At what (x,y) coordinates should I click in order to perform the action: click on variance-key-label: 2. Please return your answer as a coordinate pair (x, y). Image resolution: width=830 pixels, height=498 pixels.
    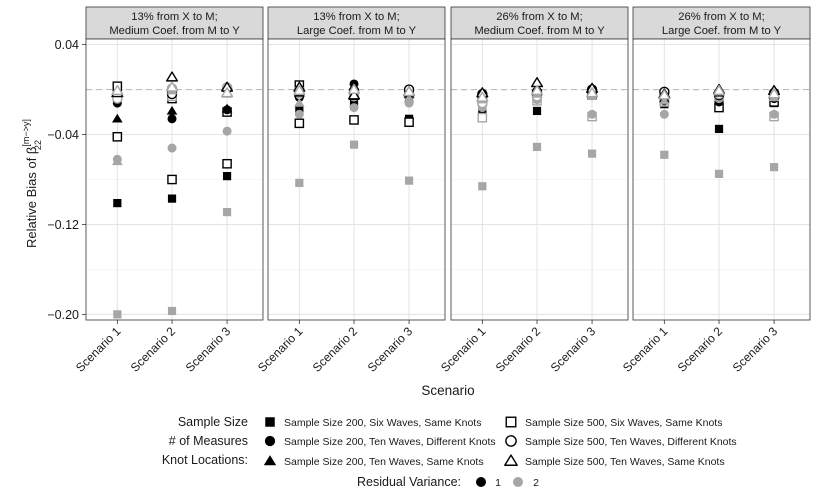
    Looking at the image, I should click on (536, 483).